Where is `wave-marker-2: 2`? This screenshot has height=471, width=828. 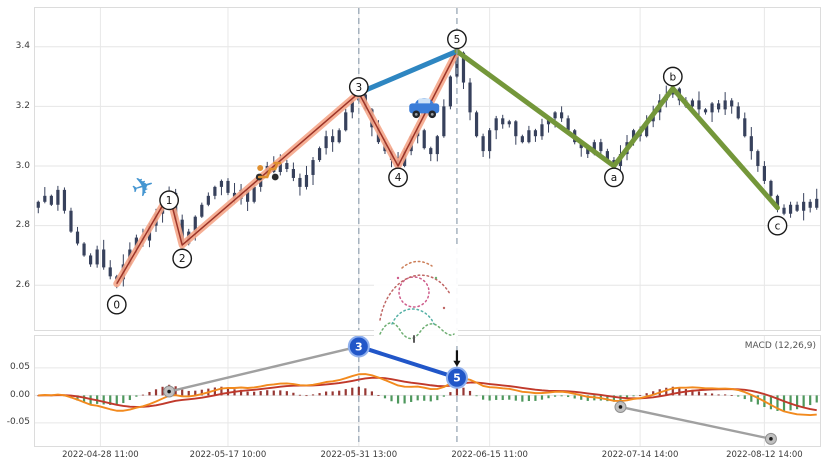 wave-marker-2: 2 is located at coordinates (182, 258).